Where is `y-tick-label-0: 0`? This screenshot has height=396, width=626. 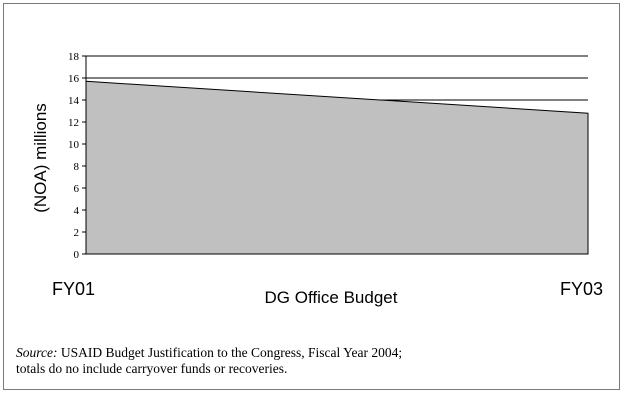 y-tick-label-0: 0 is located at coordinates (77, 255).